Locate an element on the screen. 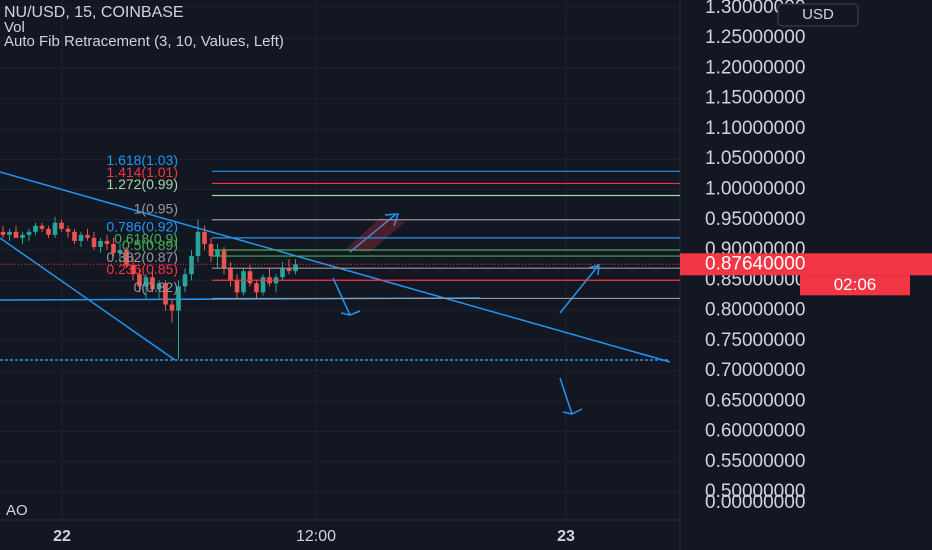 The width and height of the screenshot is (932, 550). y-tick-label: 0.80000000 is located at coordinates (755, 310).